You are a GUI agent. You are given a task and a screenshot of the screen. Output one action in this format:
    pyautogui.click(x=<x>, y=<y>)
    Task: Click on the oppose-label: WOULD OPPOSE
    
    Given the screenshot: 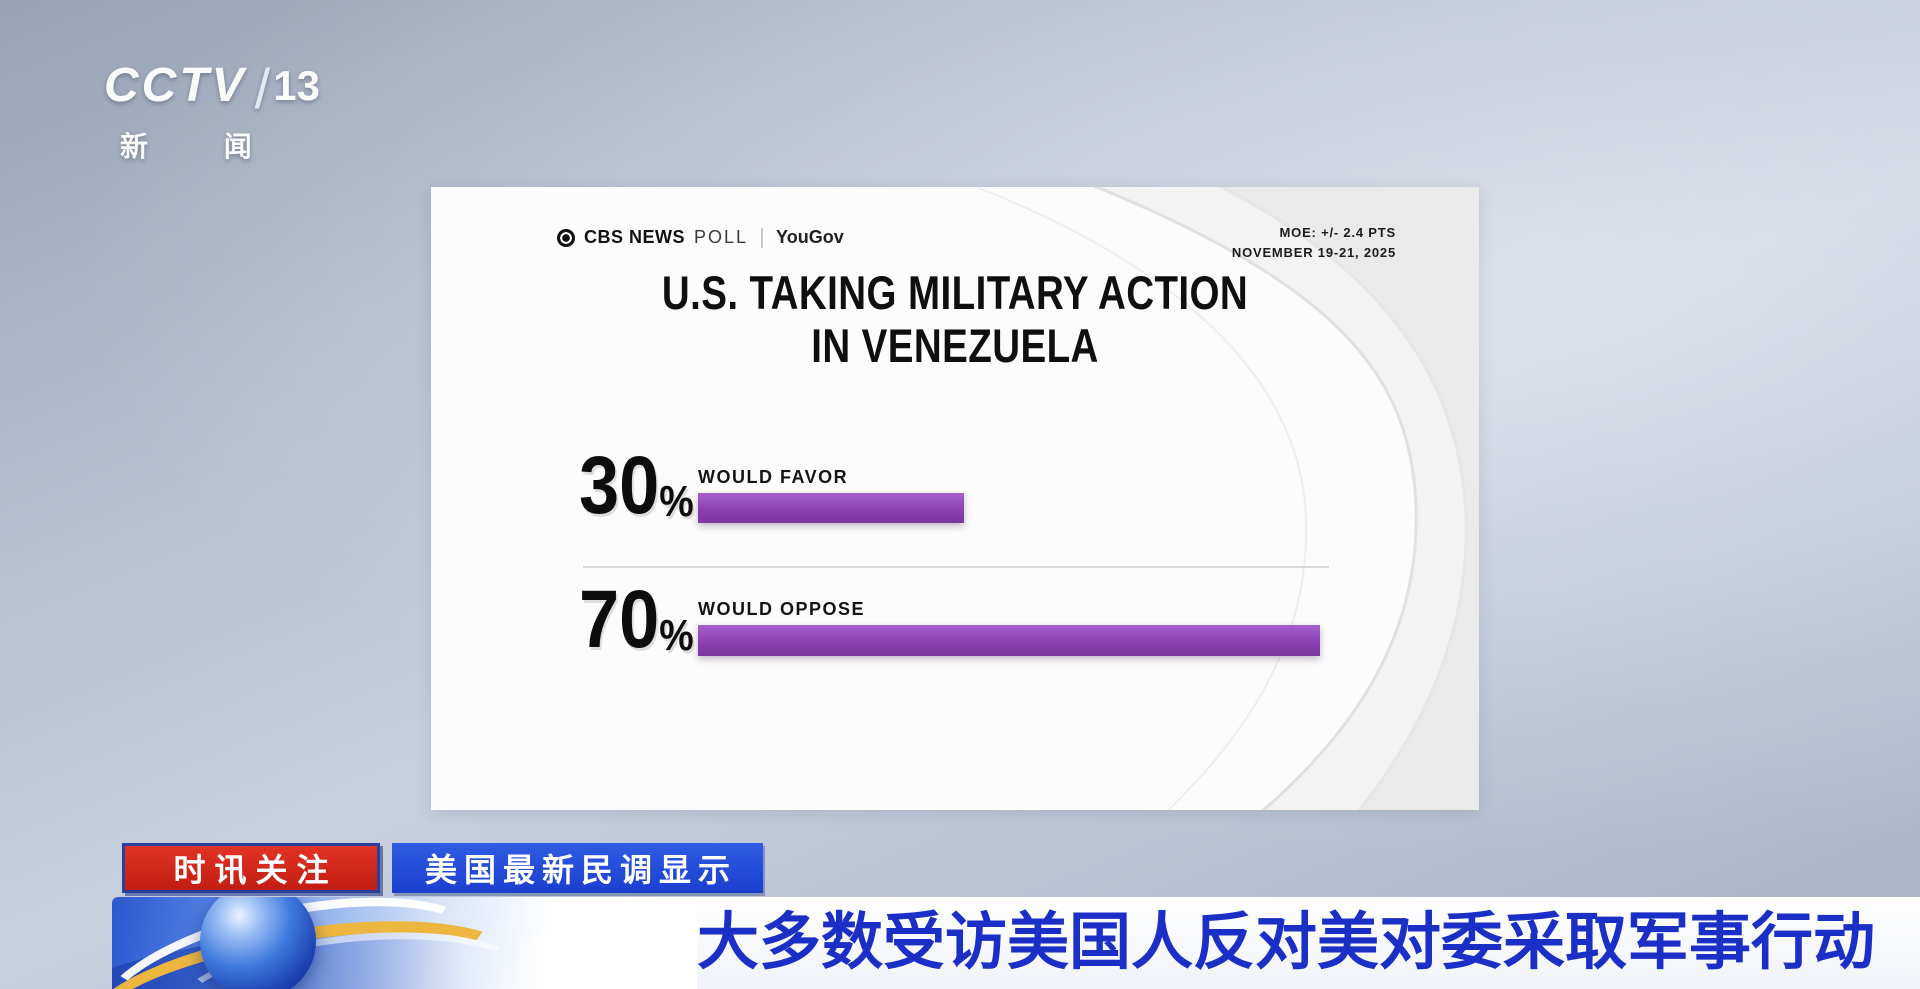 What is the action you would take?
    pyautogui.click(x=782, y=609)
    